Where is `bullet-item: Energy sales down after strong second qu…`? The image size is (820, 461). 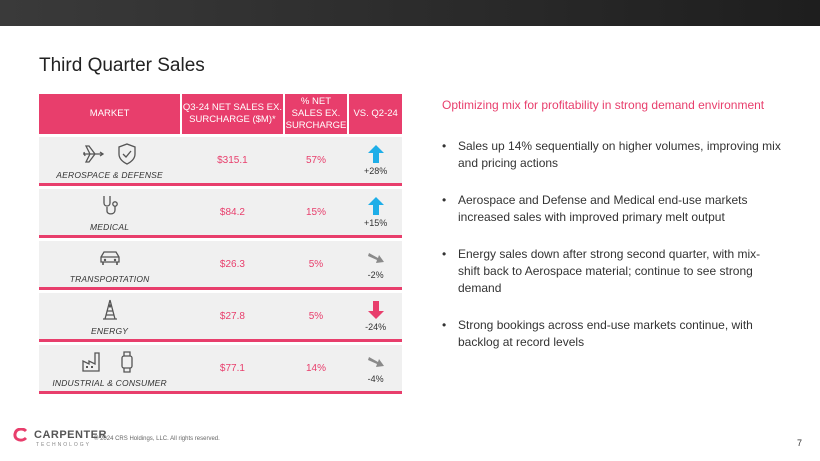 bullet-item: Energy sales down after strong second qu… is located at coordinates (612, 271).